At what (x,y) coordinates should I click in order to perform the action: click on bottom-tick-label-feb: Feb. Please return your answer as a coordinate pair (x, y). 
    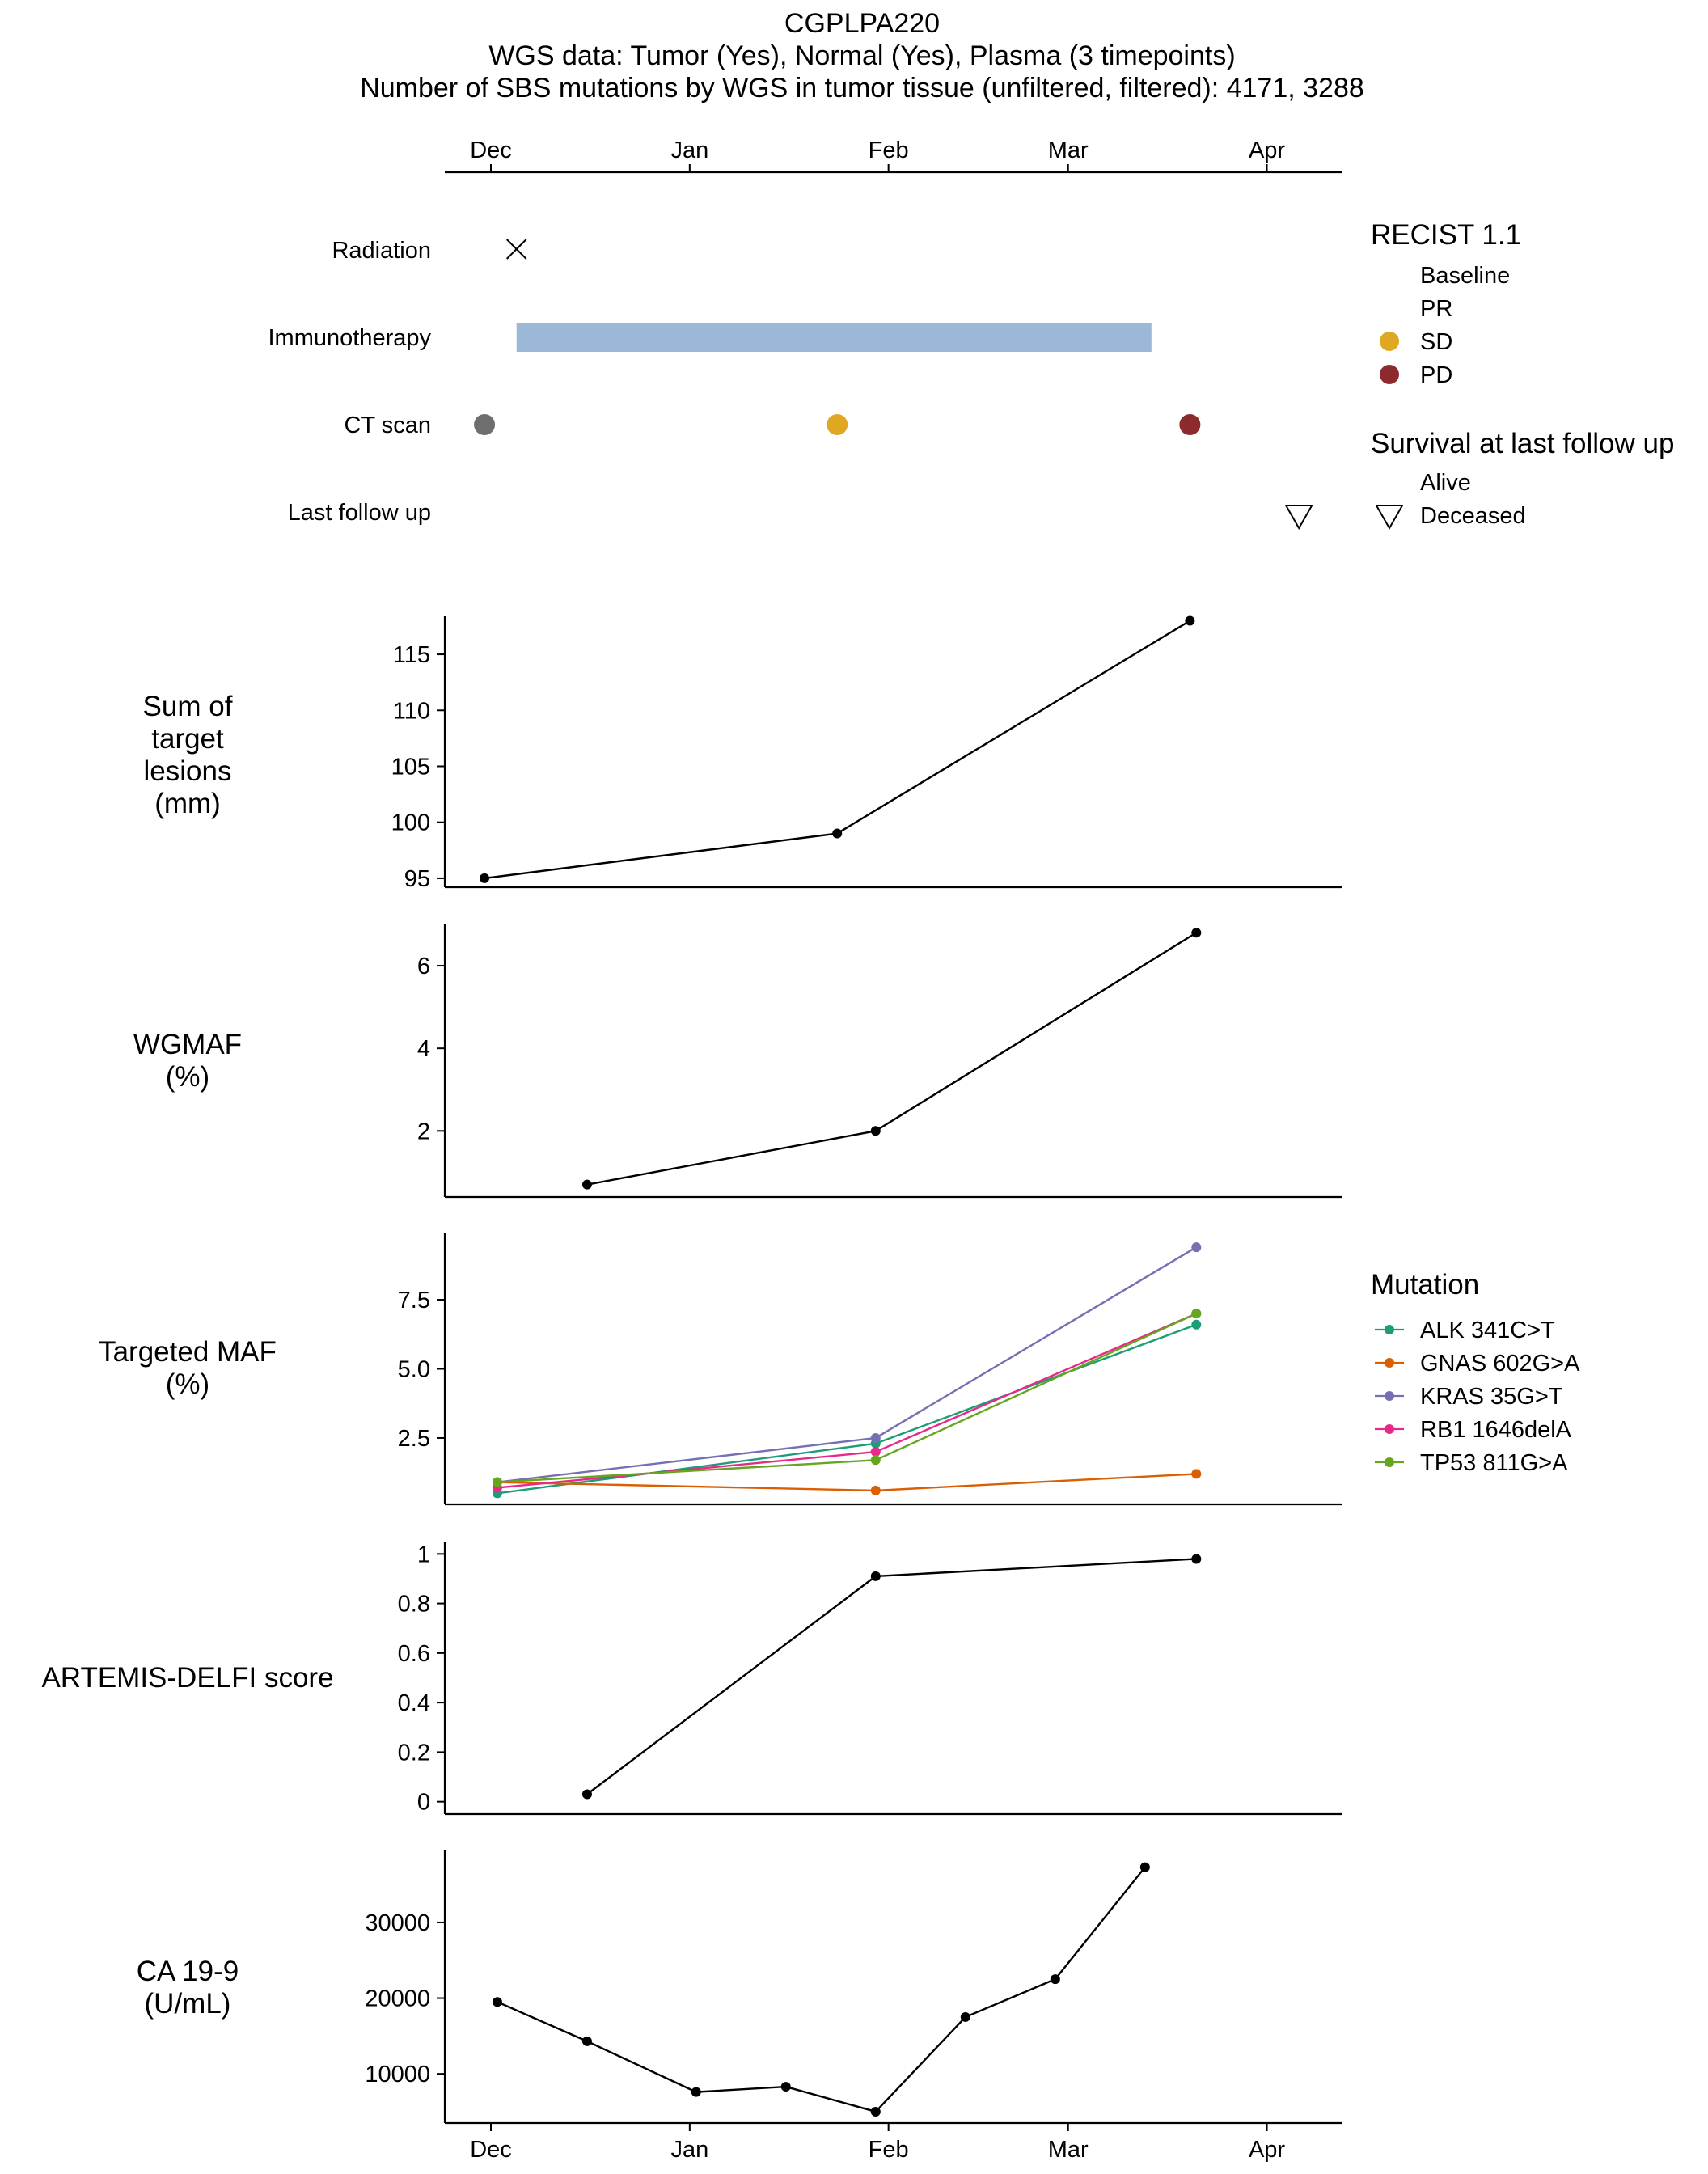
    Looking at the image, I should click on (889, 2150).